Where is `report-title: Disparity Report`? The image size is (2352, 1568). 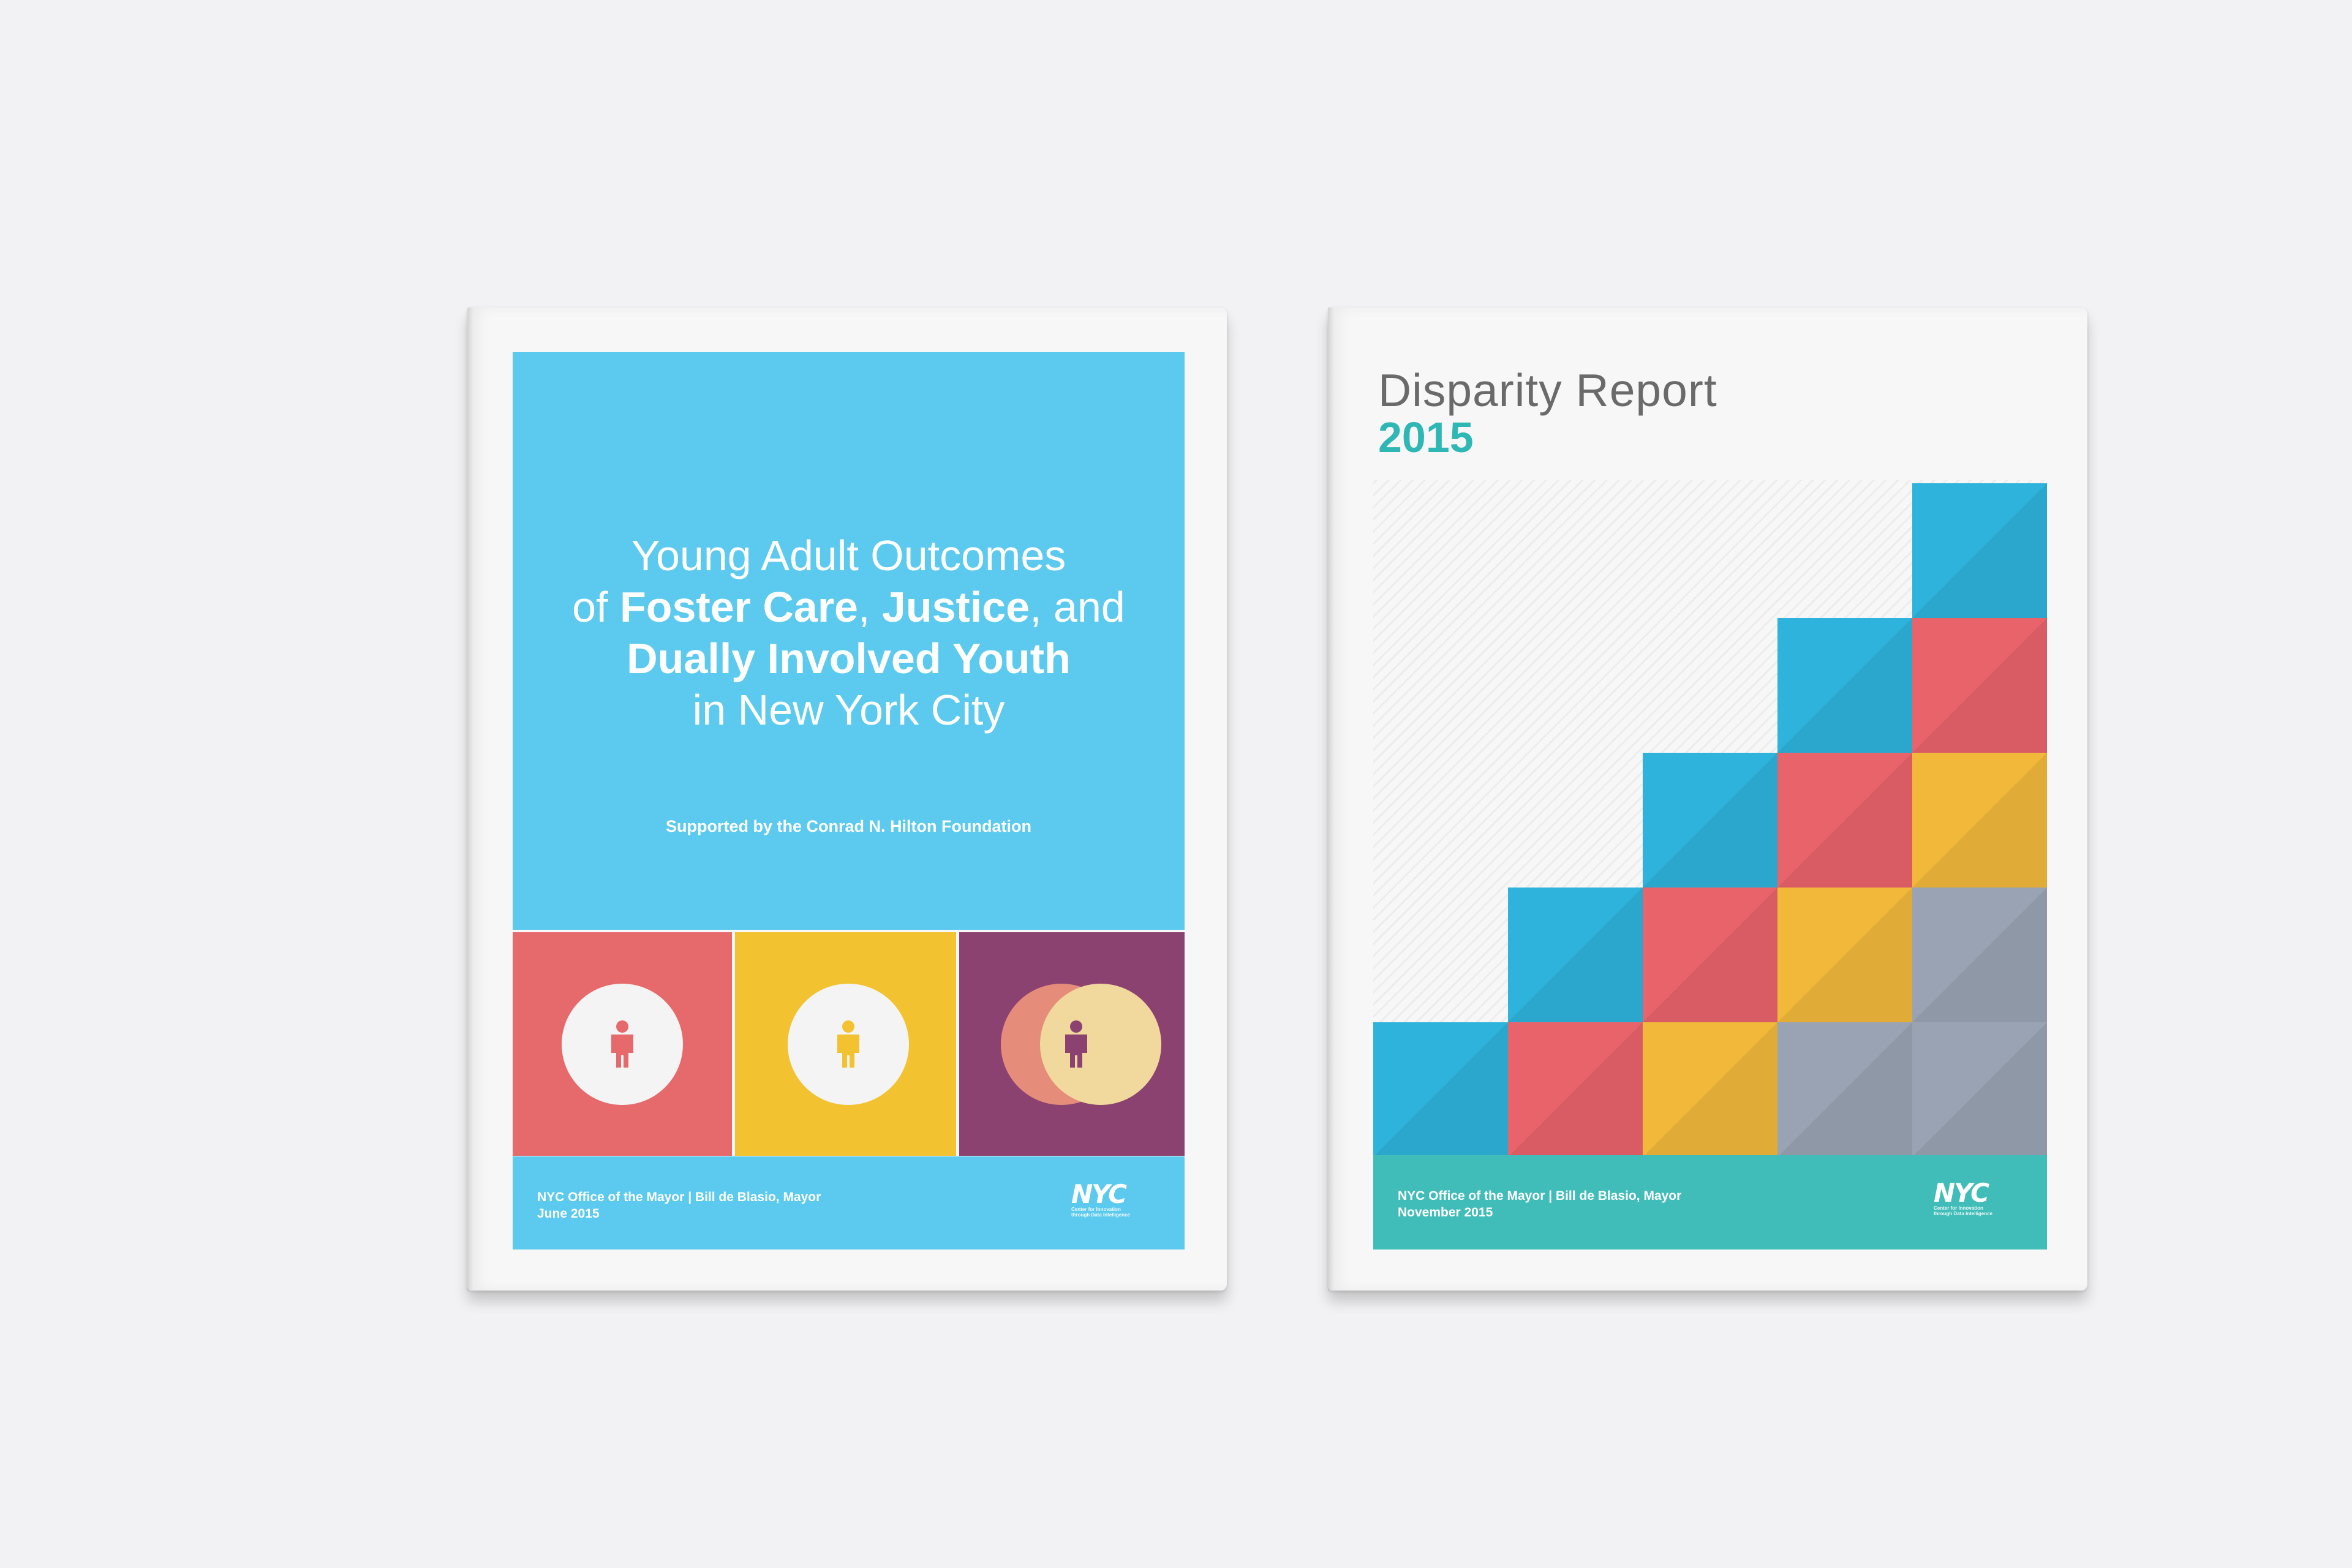
report-title: Disparity Report is located at coordinates (1547, 390).